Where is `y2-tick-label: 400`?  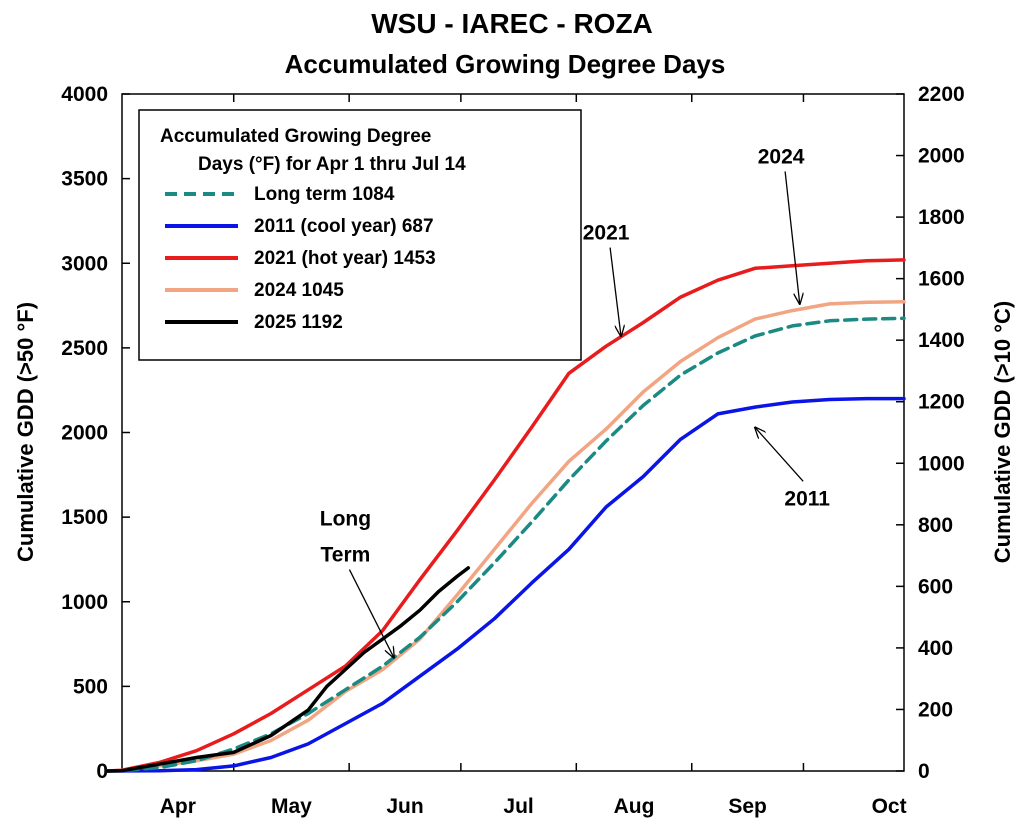 y2-tick-label: 400 is located at coordinates (935, 648).